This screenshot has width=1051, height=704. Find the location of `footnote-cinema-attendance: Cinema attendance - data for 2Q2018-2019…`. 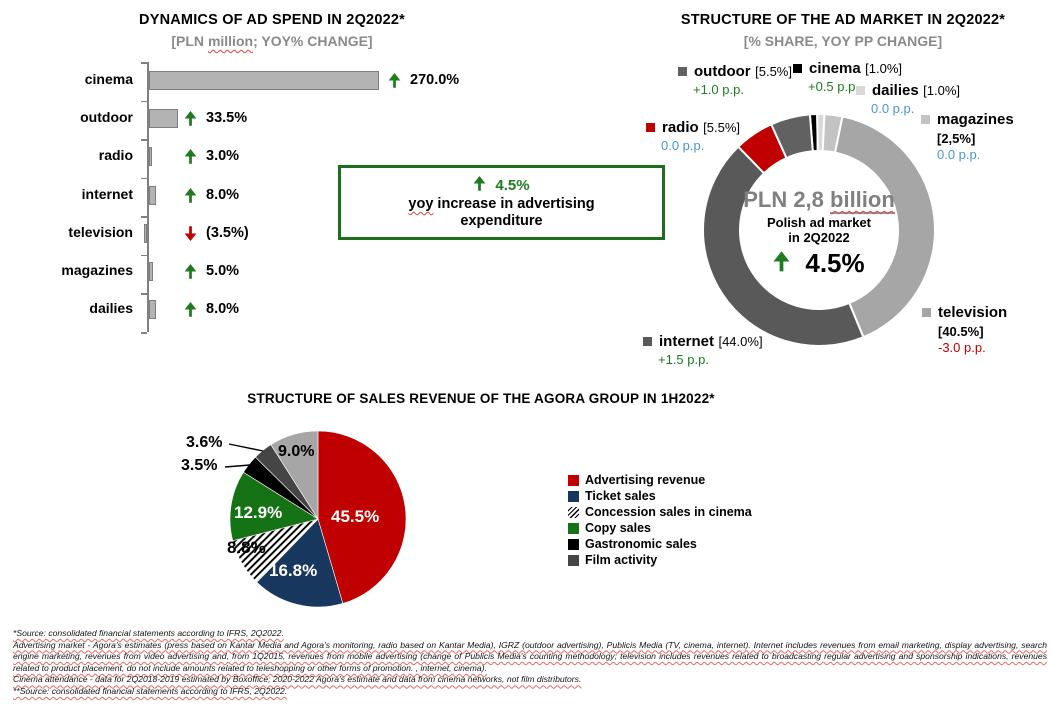

footnote-cinema-attendance: Cinema attendance - data for 2Q2018-2019… is located at coordinates (297, 679).